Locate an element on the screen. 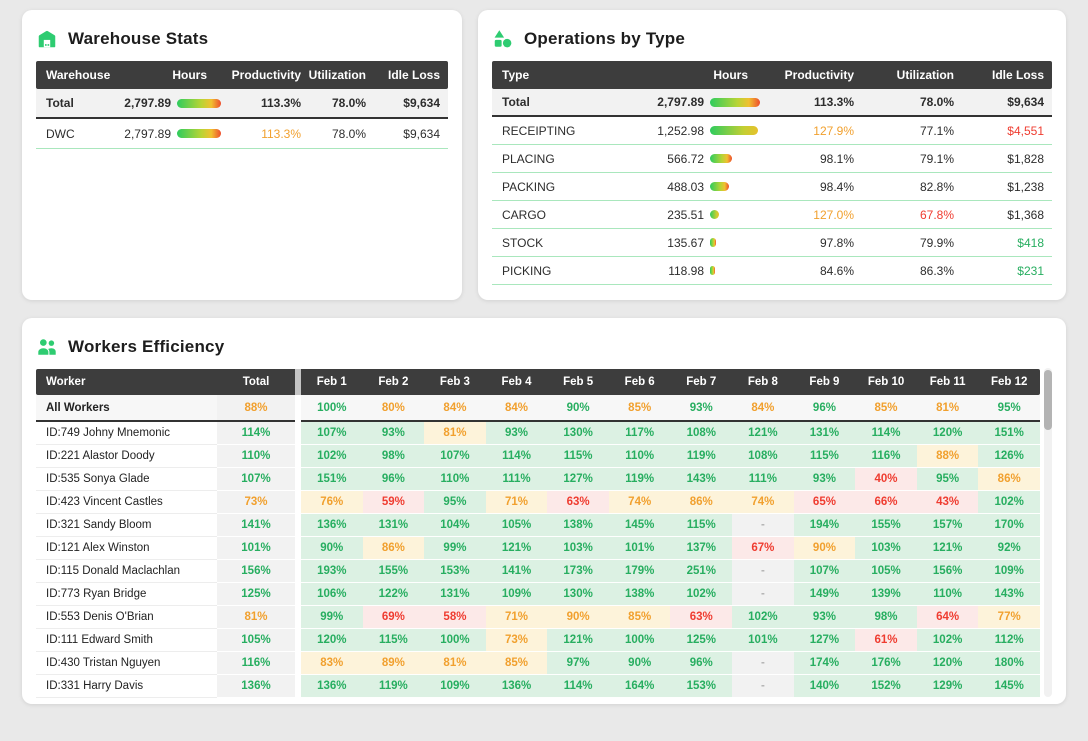  productivity-value: 127.9% is located at coordinates (833, 130).